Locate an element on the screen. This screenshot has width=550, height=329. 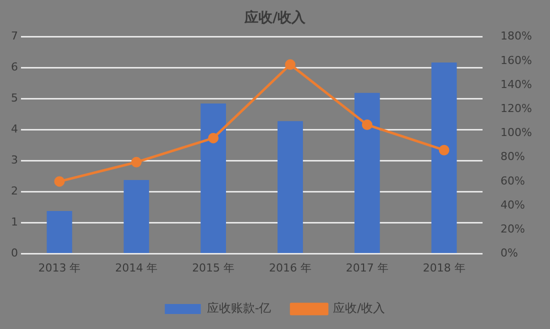
chart-title: 应收/收入 is located at coordinates (275, 17).